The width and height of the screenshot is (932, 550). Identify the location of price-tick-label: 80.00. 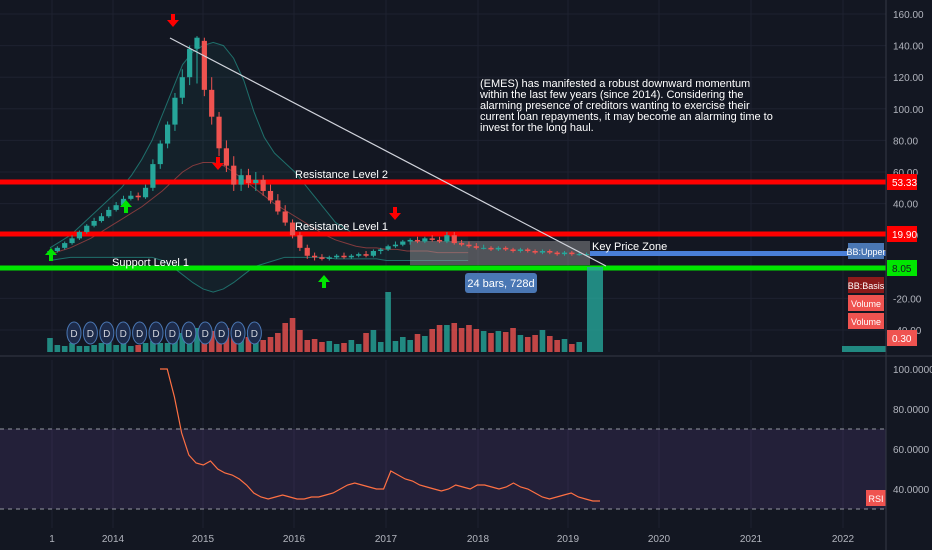
(905, 141).